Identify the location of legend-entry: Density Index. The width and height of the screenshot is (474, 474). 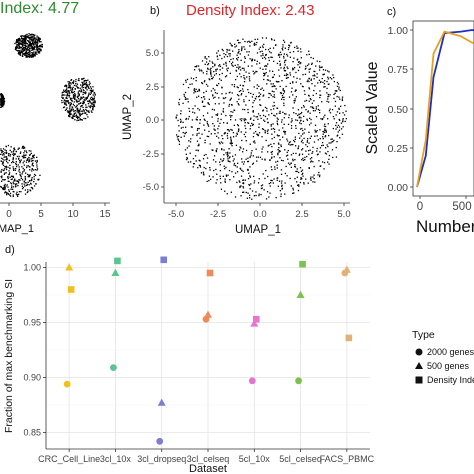
(450, 380).